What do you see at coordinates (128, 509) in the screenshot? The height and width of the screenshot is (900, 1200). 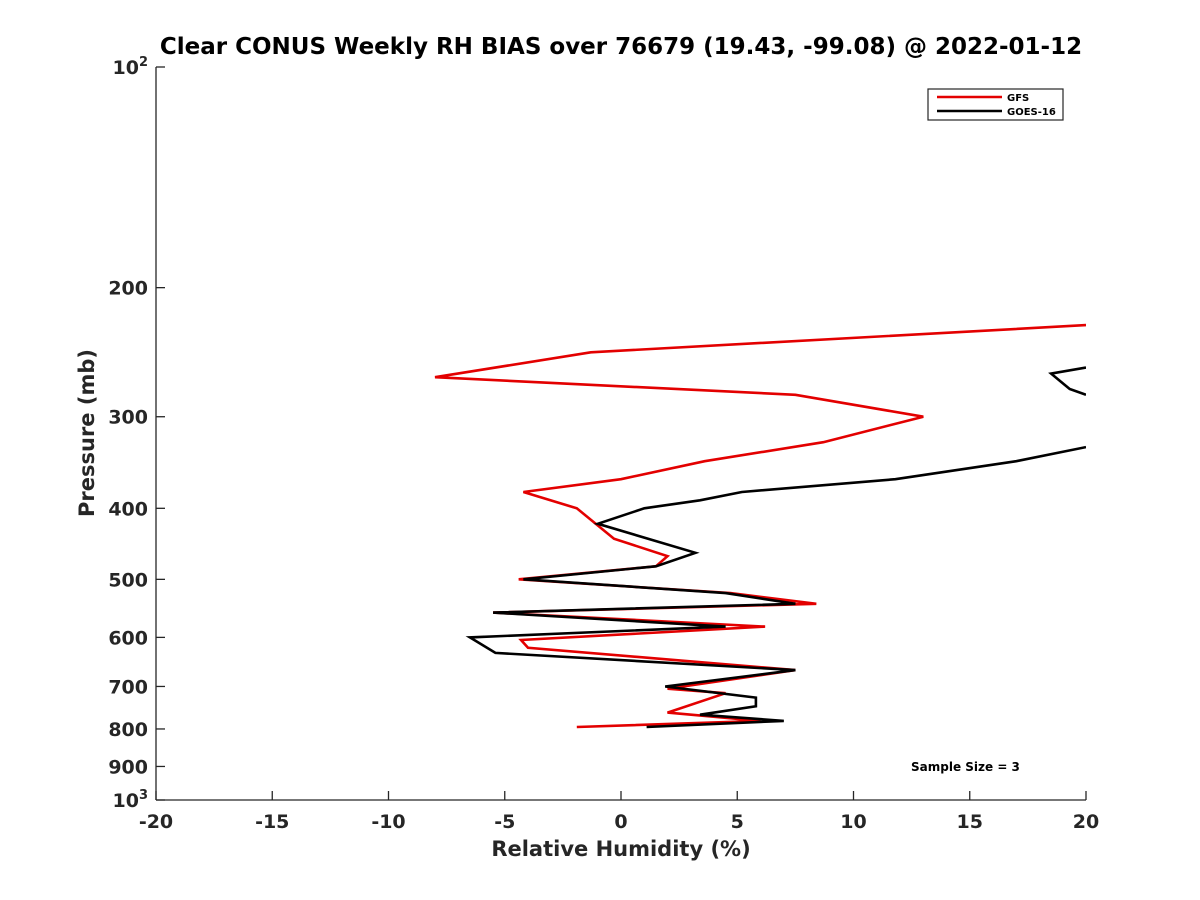 I see `y-tick-label: 400` at bounding box center [128, 509].